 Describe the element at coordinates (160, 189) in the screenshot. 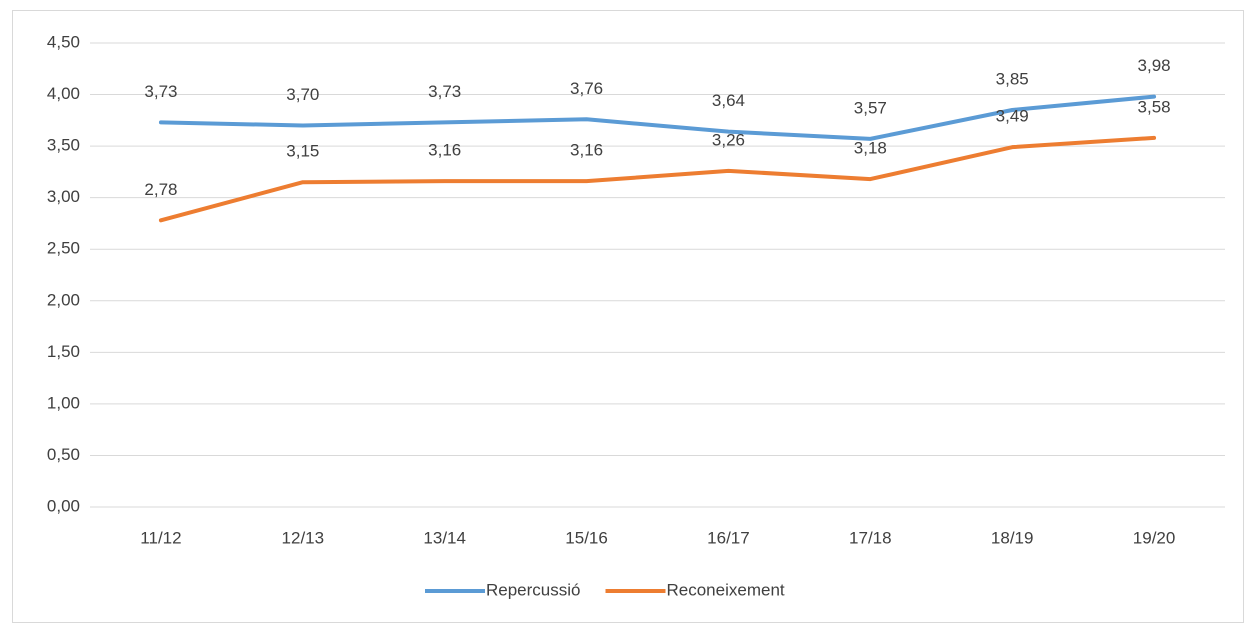

I see `data-label: 2,78` at that location.